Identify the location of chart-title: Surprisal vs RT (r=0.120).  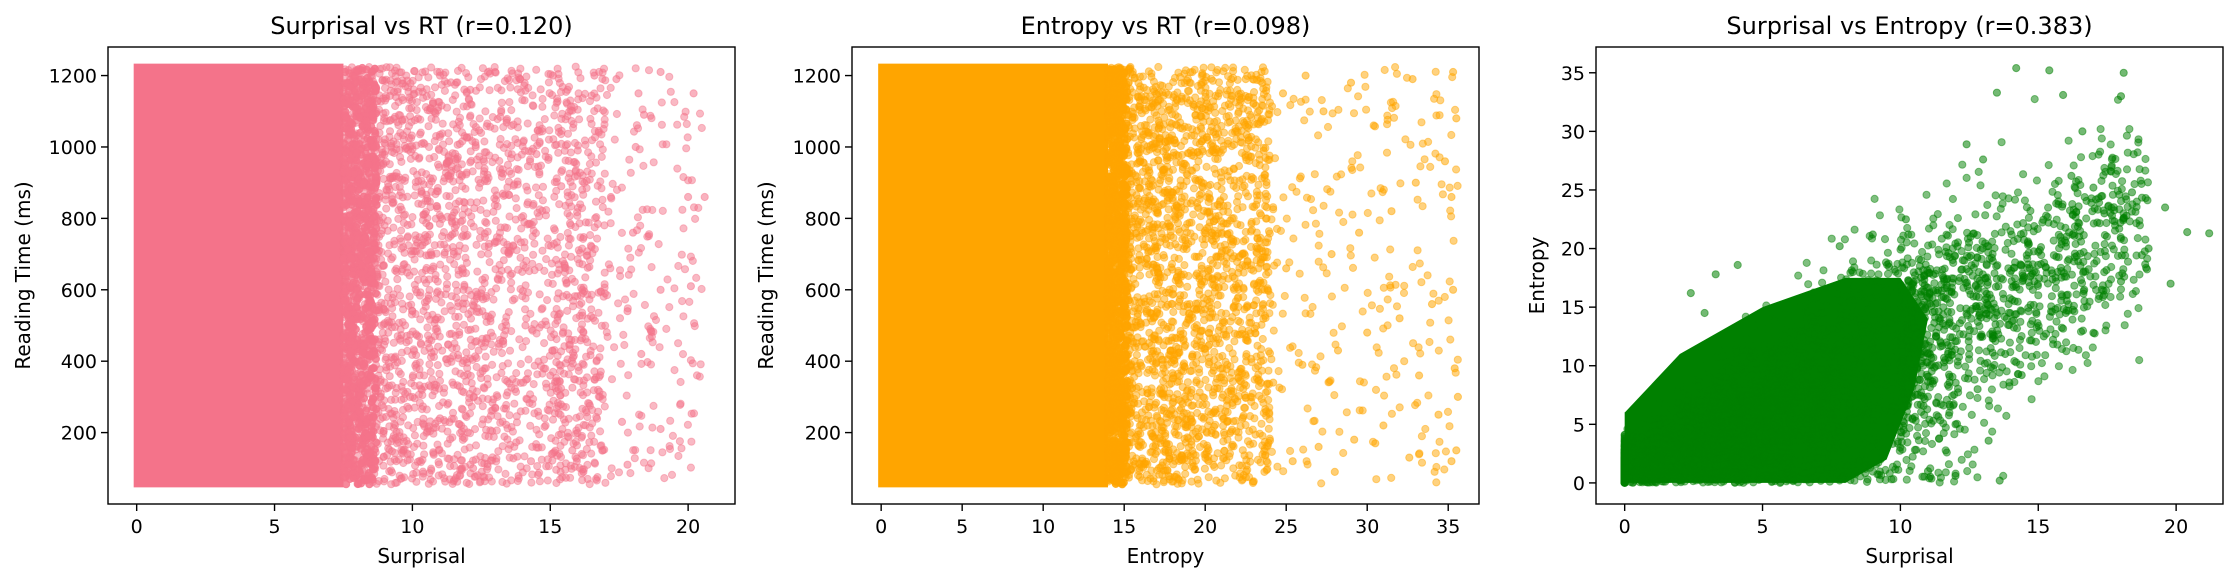
(421, 26).